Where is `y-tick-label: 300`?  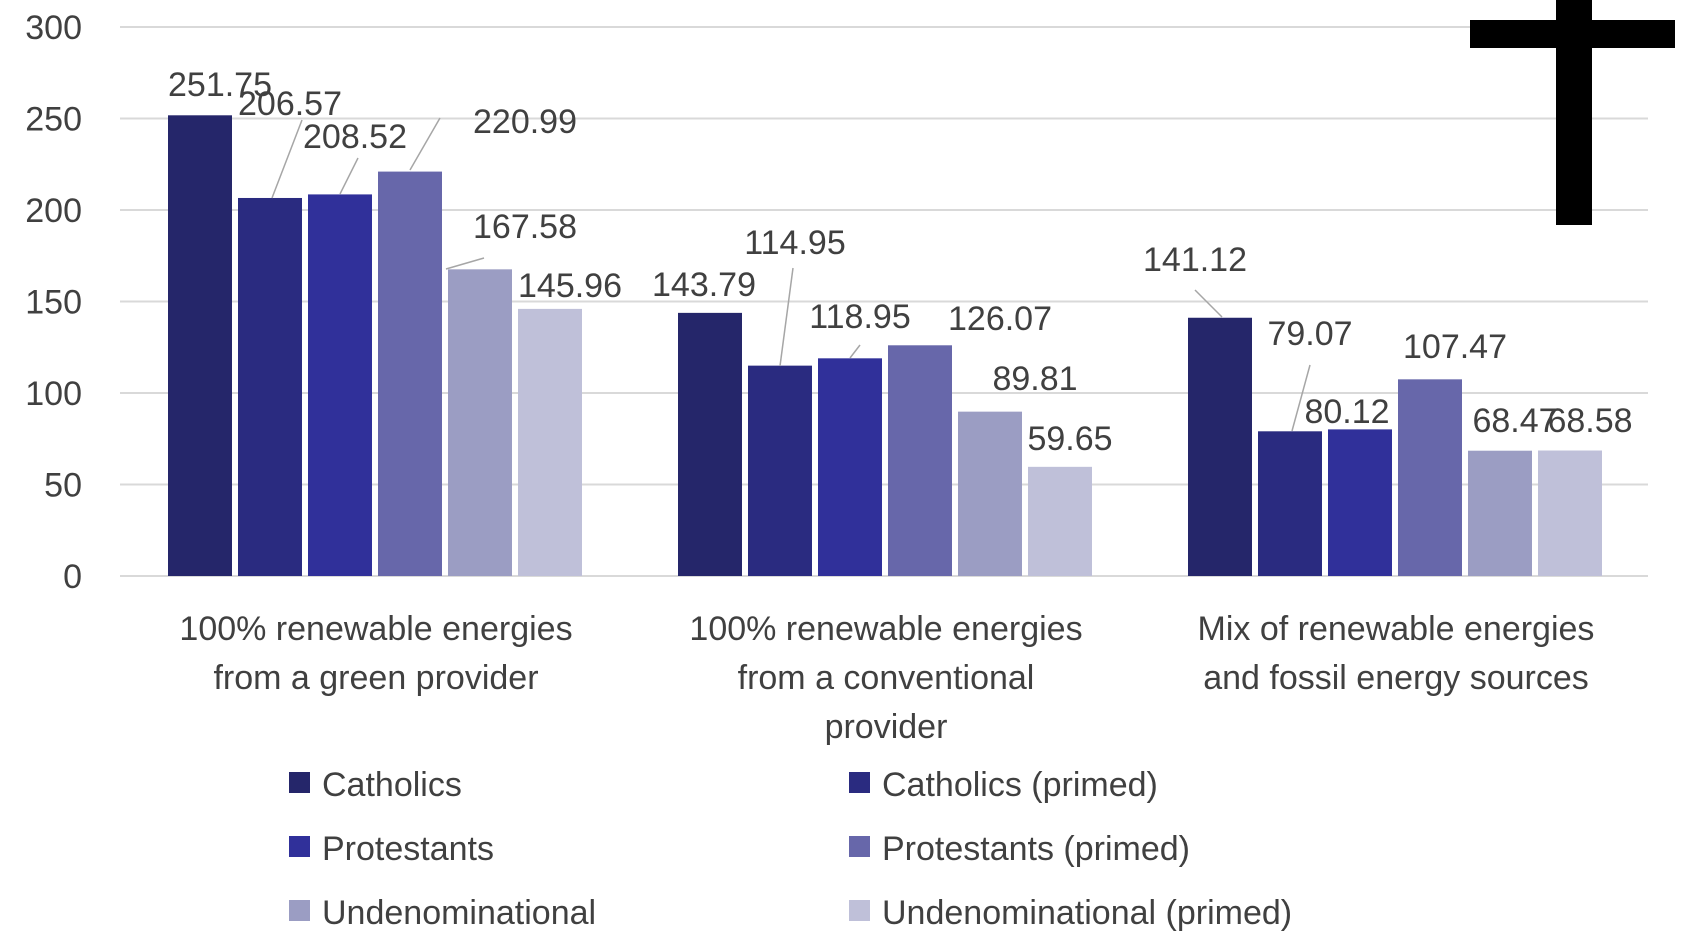 y-tick-label: 300 is located at coordinates (53, 28).